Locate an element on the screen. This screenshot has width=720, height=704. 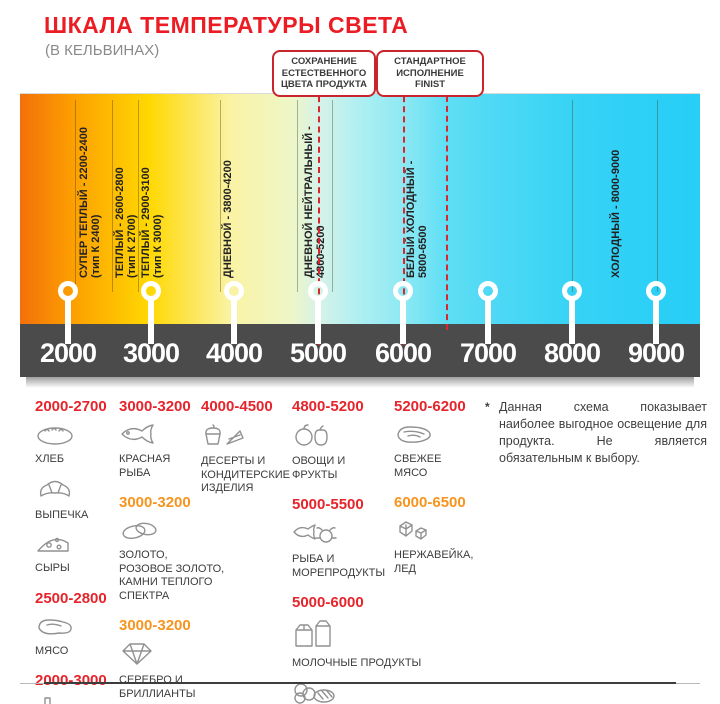
seafood-icon is located at coordinates (356, 535).